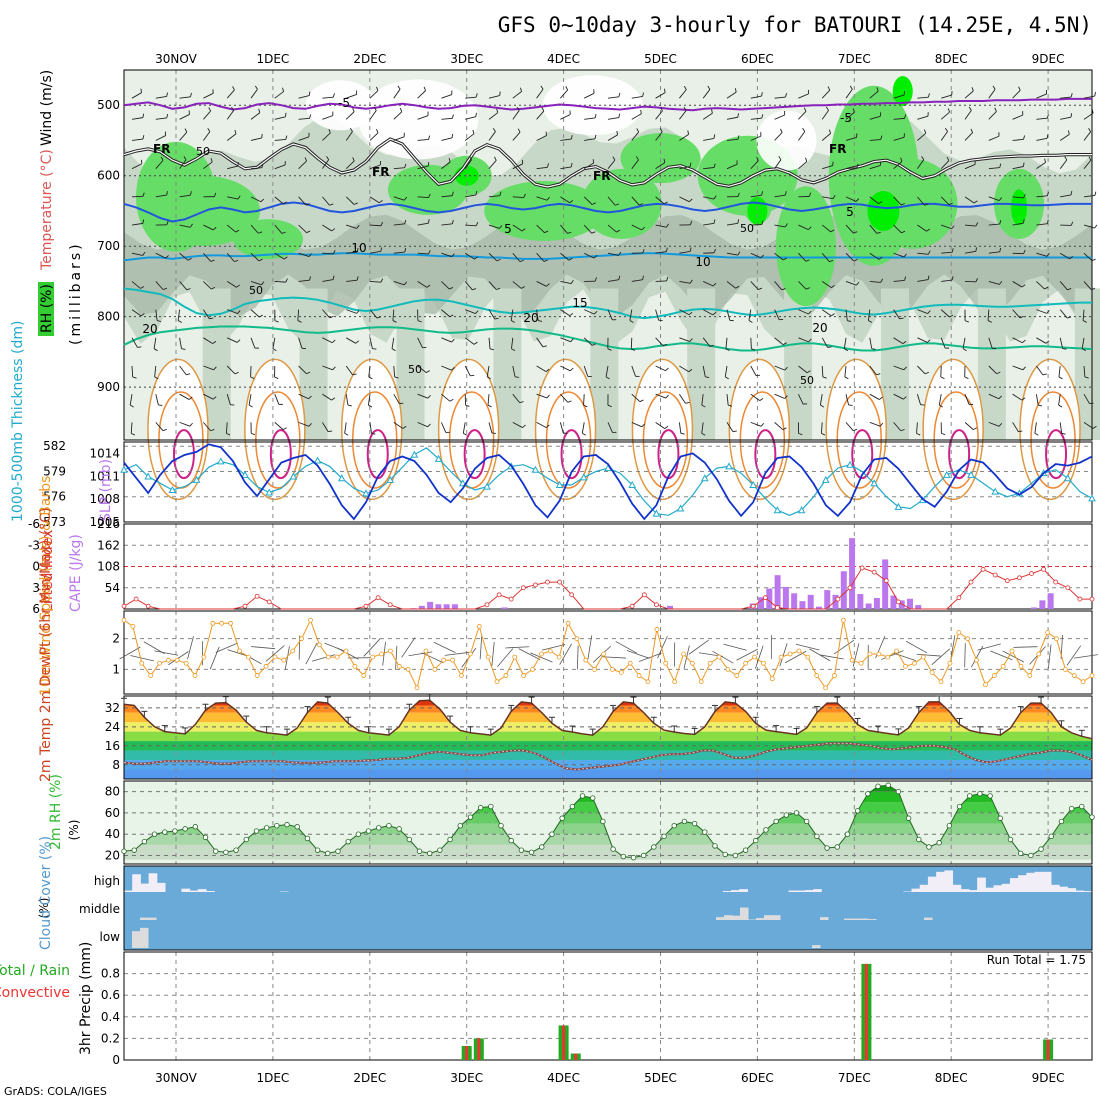  What do you see at coordinates (344, 103) in the screenshot?
I see `isotherm-label: -5` at bounding box center [344, 103].